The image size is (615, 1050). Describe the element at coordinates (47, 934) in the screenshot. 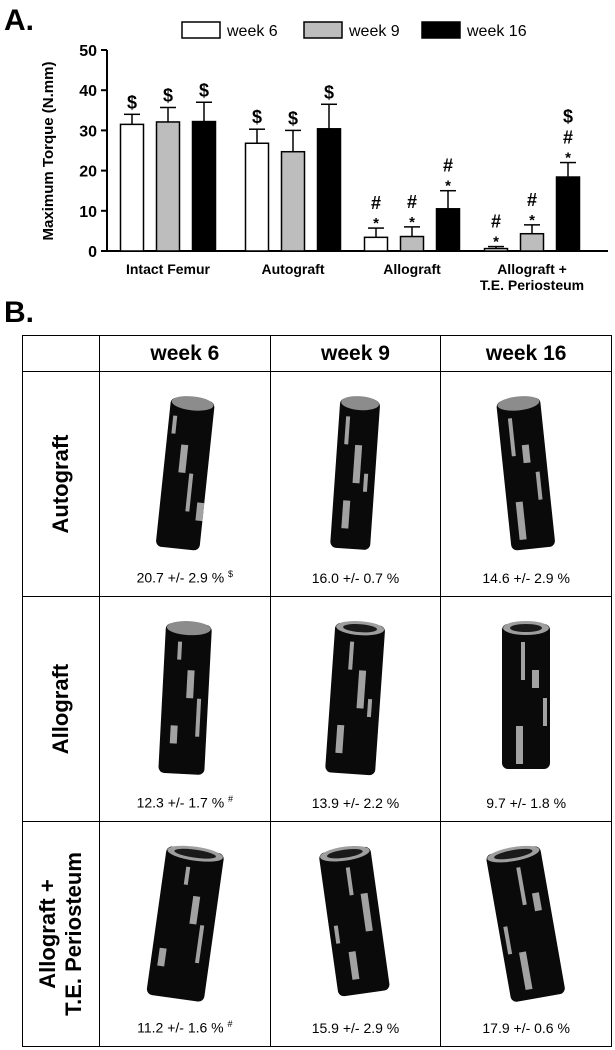

I see `row-label-line: Allograft +` at that location.